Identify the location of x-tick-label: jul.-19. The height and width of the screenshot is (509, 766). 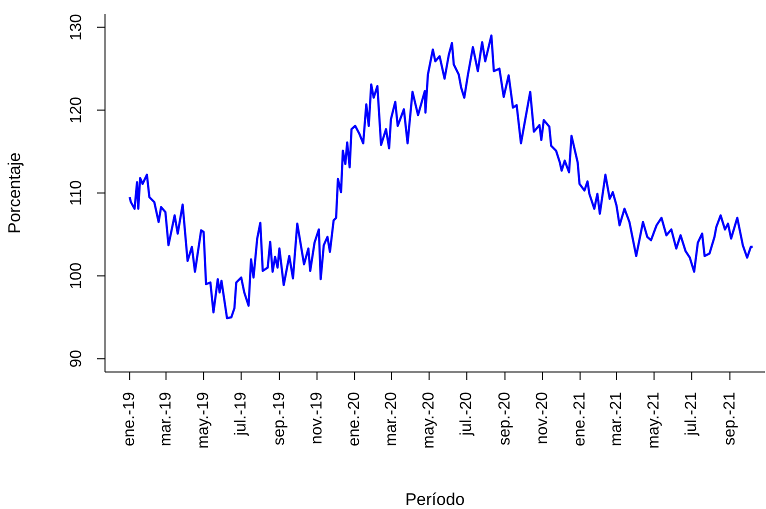
(241, 414).